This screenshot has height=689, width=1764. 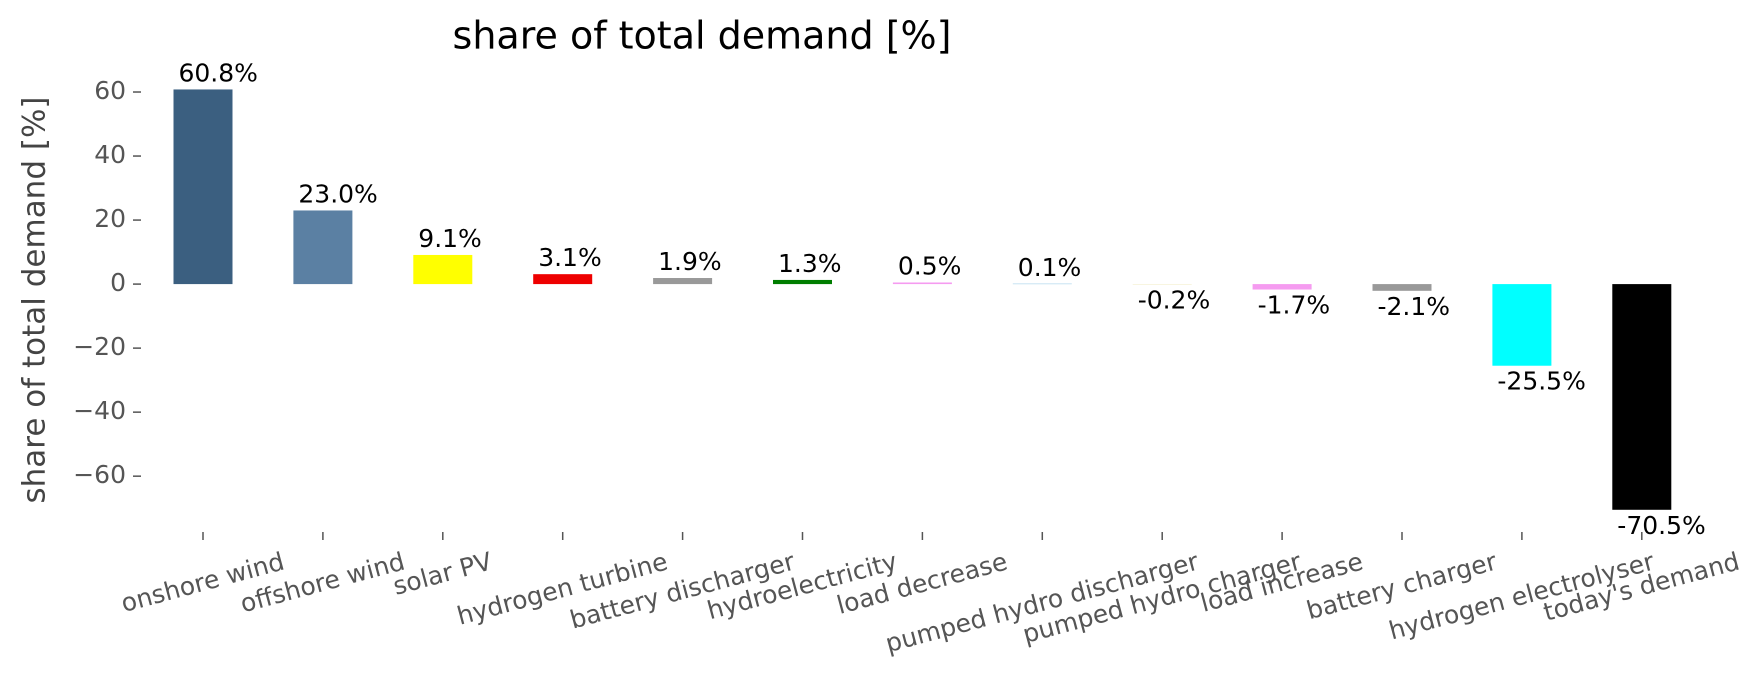 What do you see at coordinates (1050, 267) in the screenshot?
I see `value-label: 0.1%` at bounding box center [1050, 267].